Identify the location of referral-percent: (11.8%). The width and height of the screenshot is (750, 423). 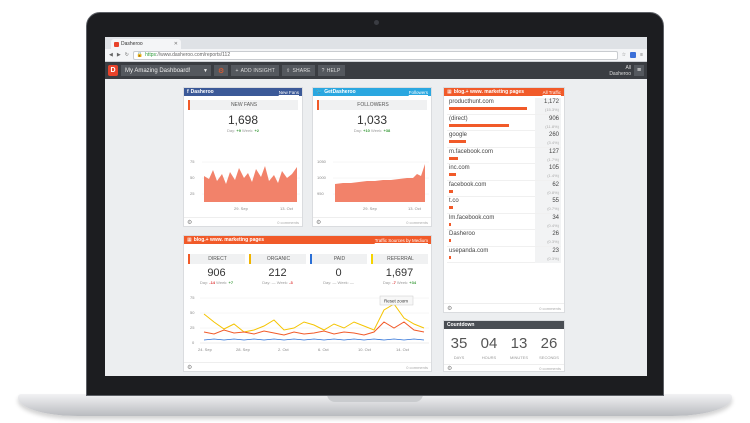
(552, 126).